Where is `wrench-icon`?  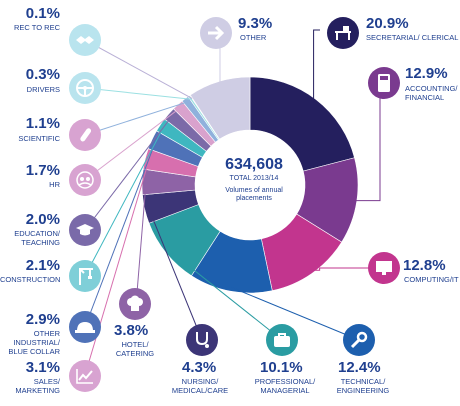 wrench-icon is located at coordinates (359, 340).